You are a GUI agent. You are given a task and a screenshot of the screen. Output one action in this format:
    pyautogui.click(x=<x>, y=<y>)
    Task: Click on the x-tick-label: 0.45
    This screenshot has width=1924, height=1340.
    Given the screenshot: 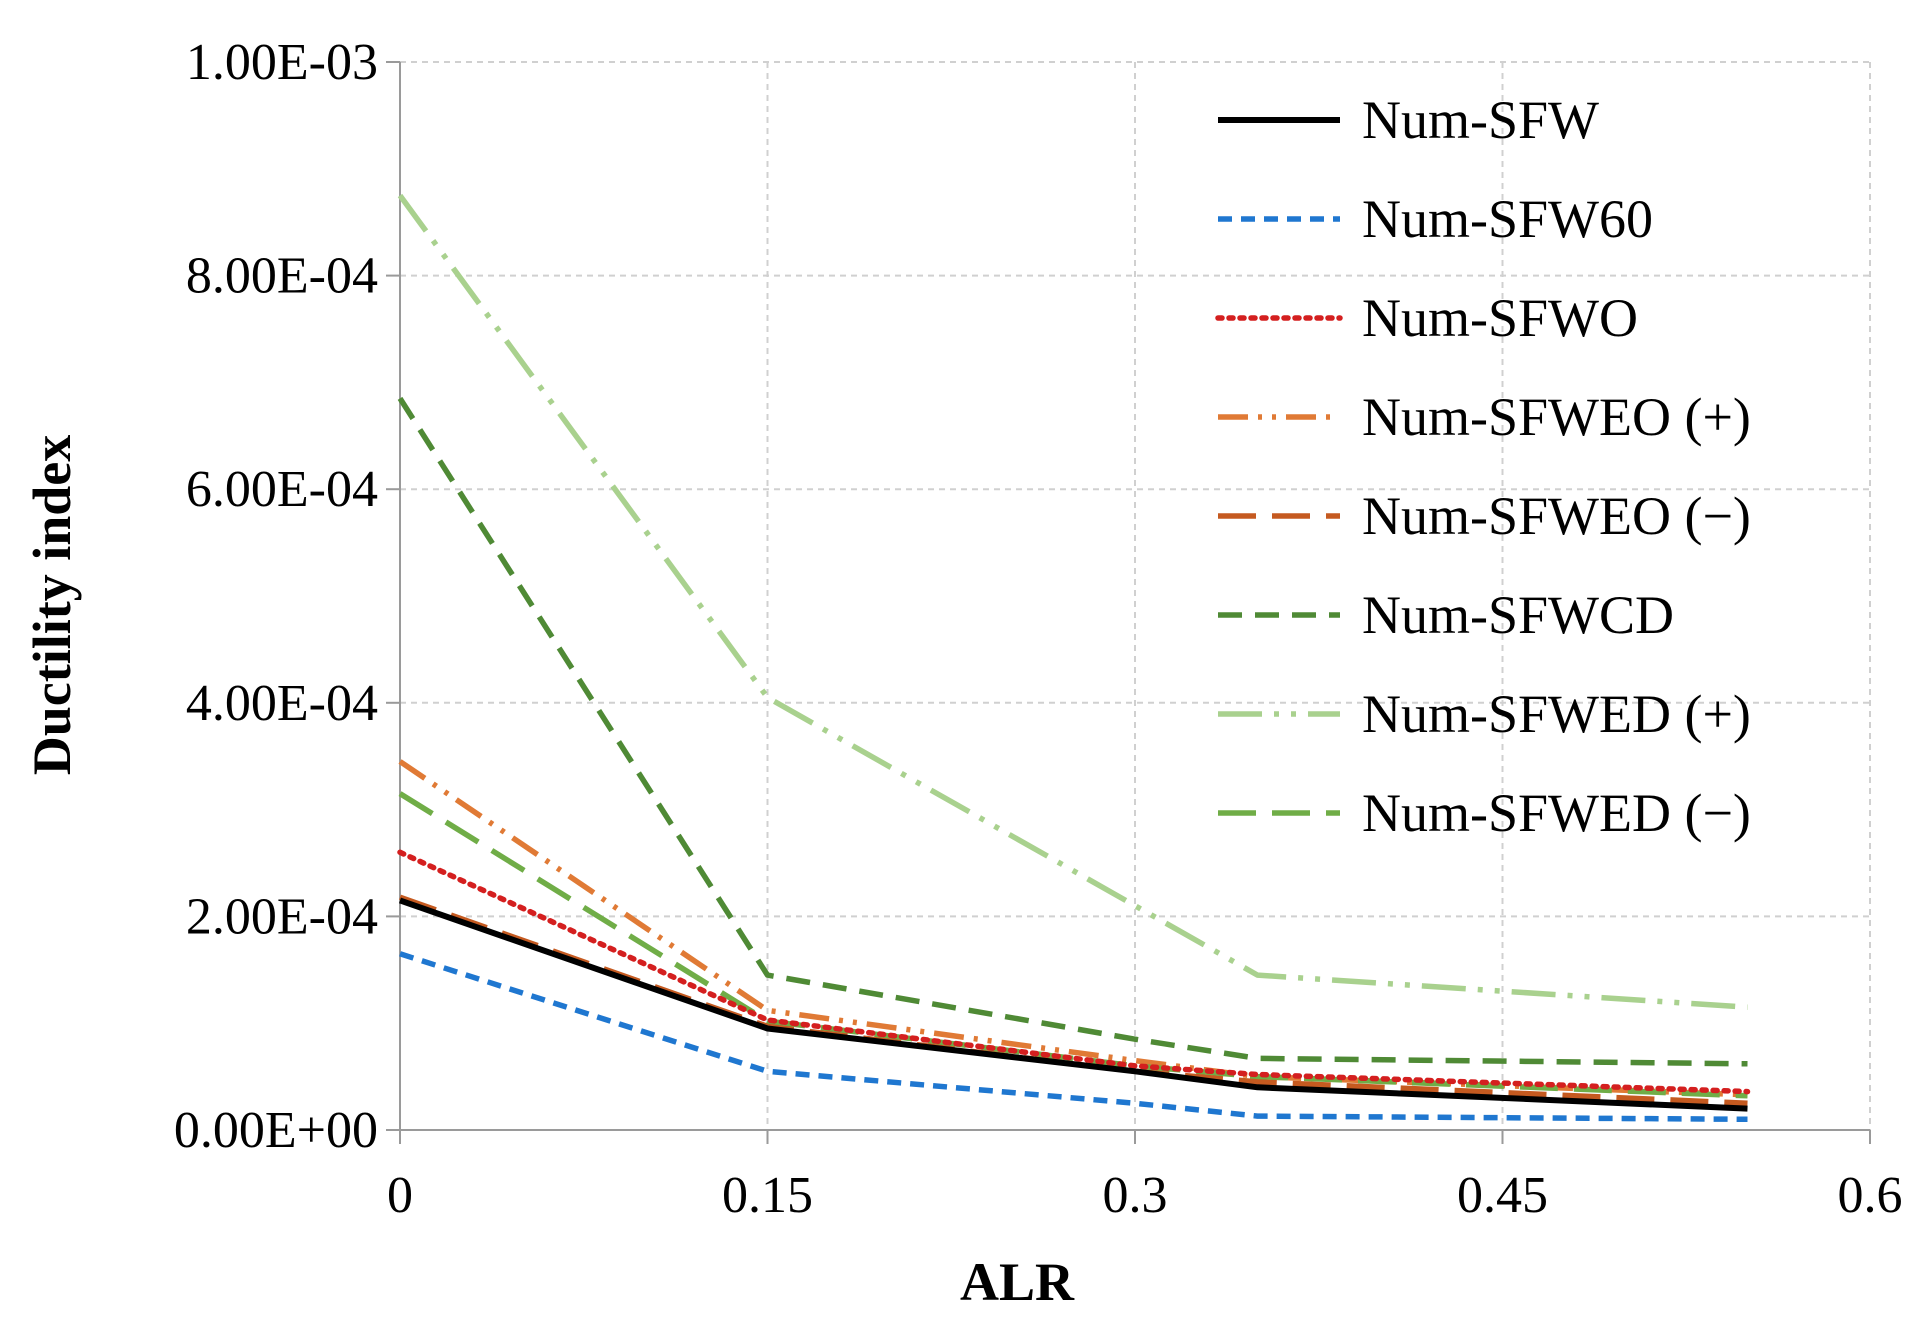 What is the action you would take?
    pyautogui.click(x=1502, y=1195)
    